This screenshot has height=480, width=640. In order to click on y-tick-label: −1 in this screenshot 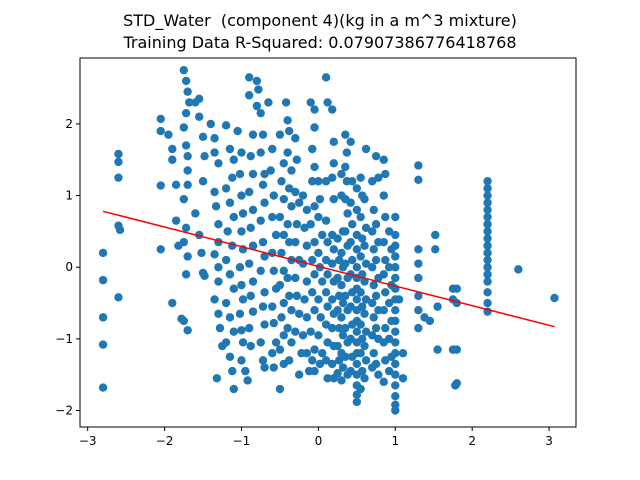, I will do `click(64, 339)`.